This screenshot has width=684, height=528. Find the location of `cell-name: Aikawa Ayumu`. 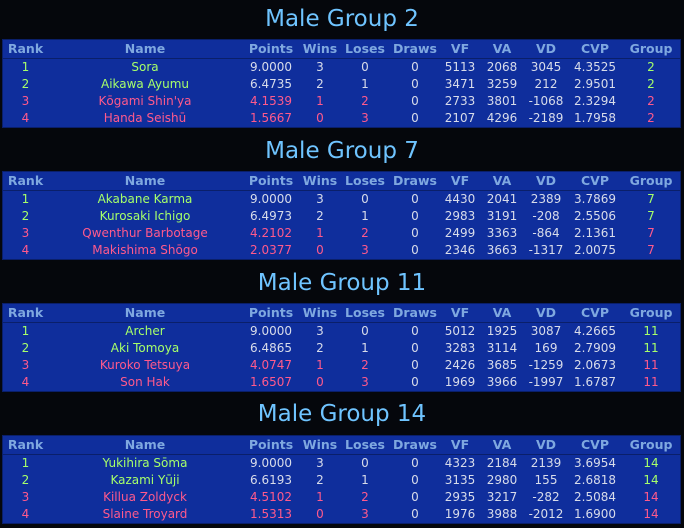

cell-name: Aikawa Ayumu is located at coordinates (144, 84).